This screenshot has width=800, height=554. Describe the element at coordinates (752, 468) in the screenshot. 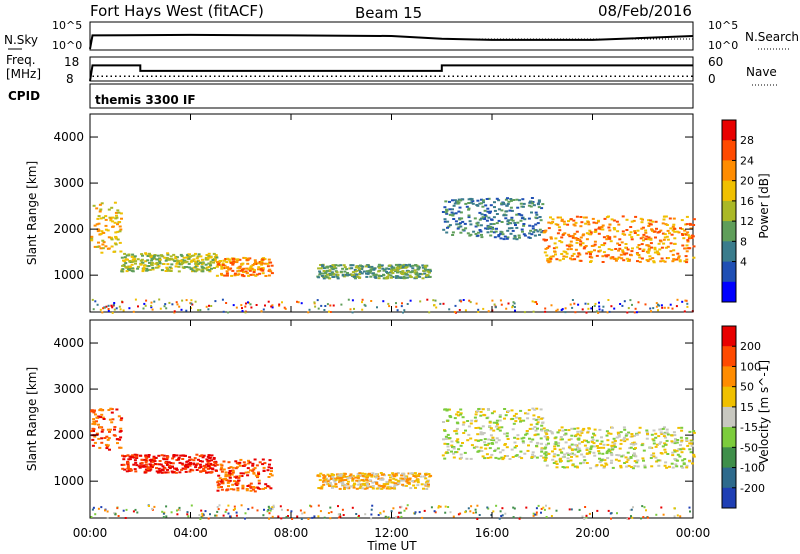

I see `velocity-colorbar-tick-label: -100` at that location.